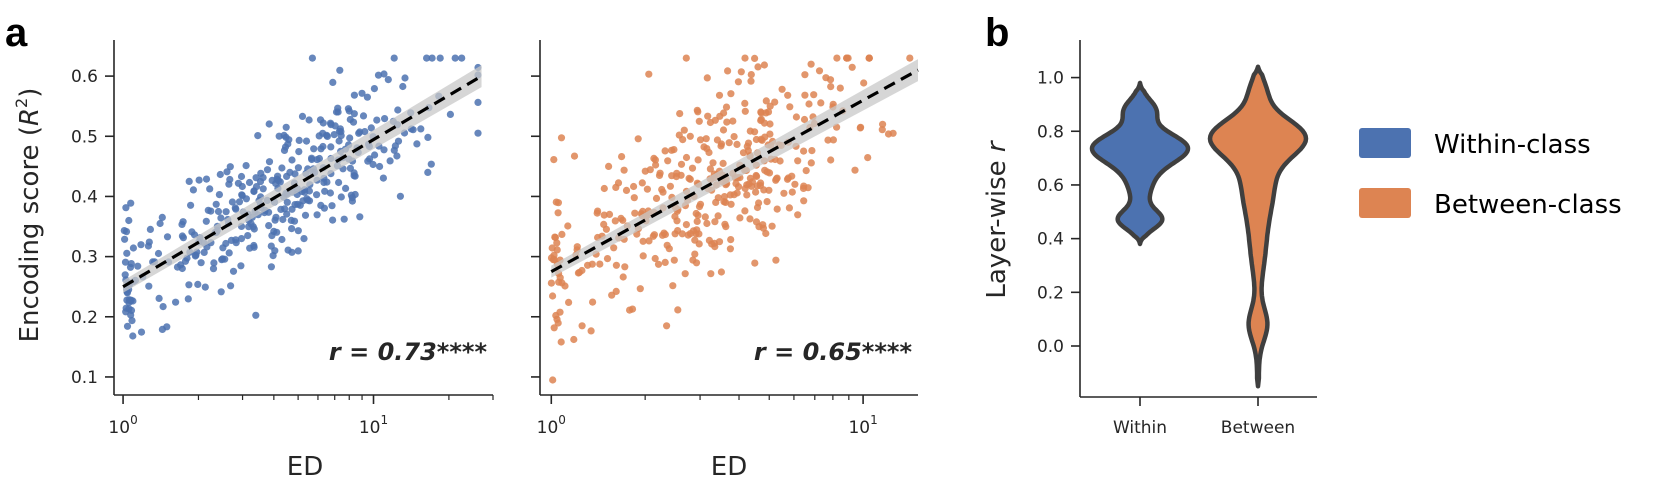 This screenshot has height=495, width=1653. What do you see at coordinates (28, 215) in the screenshot?
I see `y-axis-label-encoding: Encoding score (R2)` at bounding box center [28, 215].